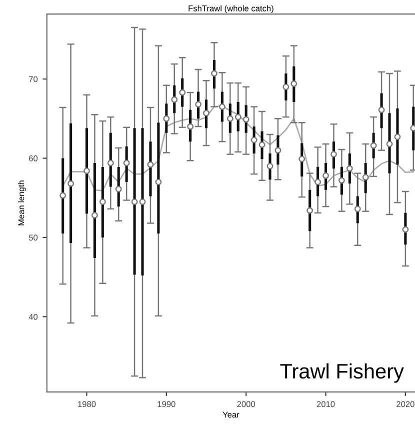 The height and width of the screenshot is (426, 415). What do you see at coordinates (231, 9) in the screenshot?
I see `chart-title: FshTrawl (whole catch)` at bounding box center [231, 9].